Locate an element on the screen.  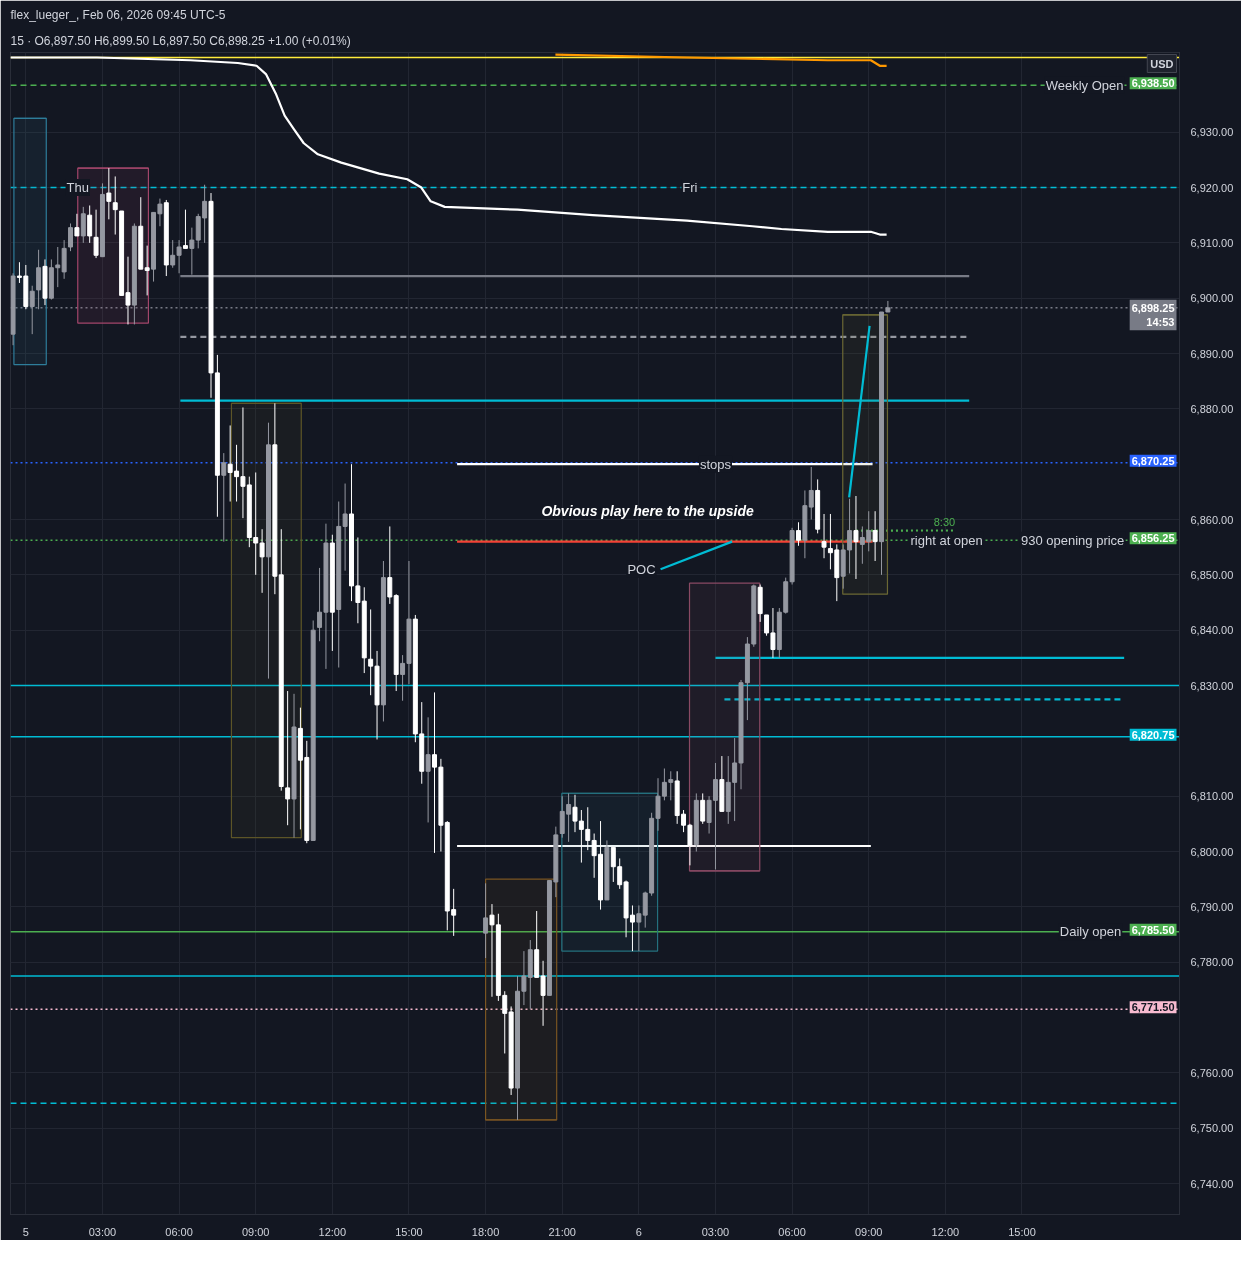
y-tick-label: 6,830.00 is located at coordinates (1212, 685).